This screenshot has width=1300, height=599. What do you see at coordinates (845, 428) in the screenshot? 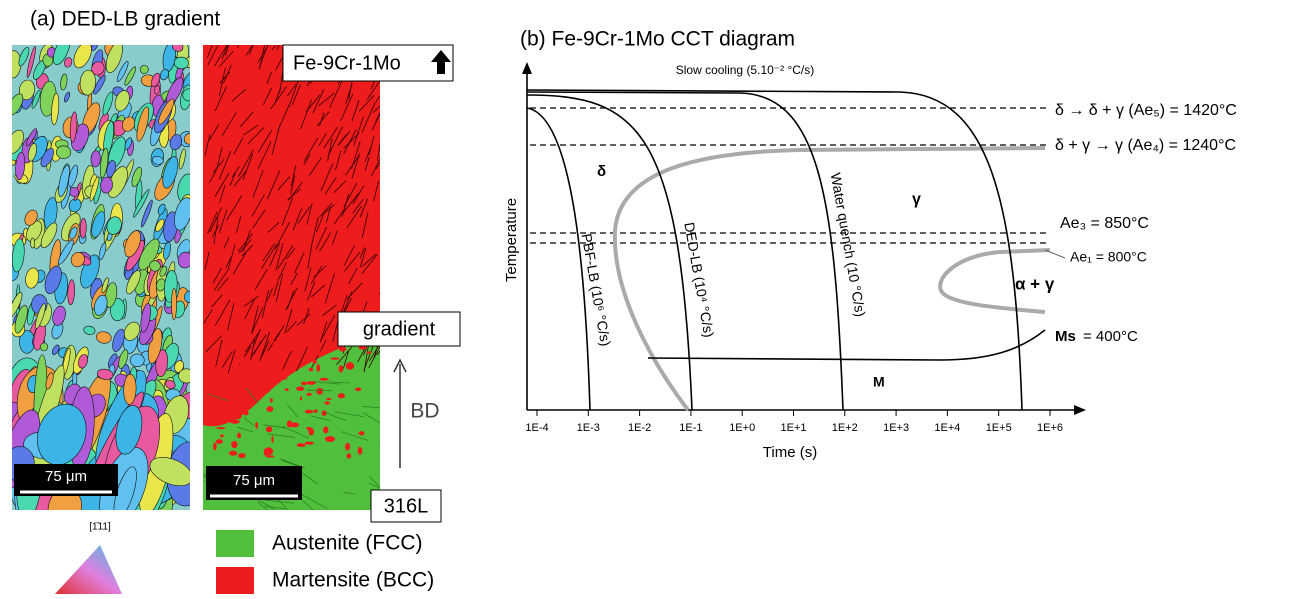
I see `x-tick-label: 1E+2` at bounding box center [845, 428].